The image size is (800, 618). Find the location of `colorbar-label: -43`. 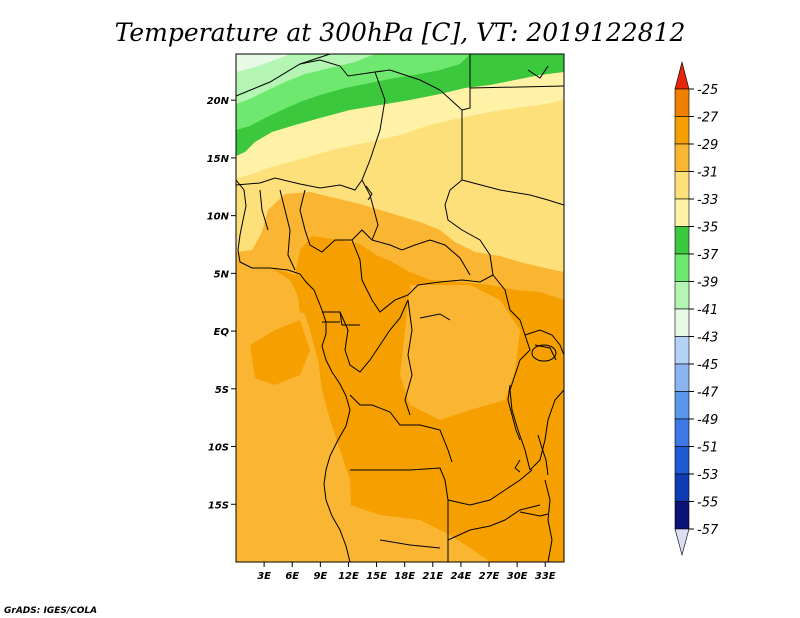

colorbar-label: -43 is located at coordinates (707, 338).